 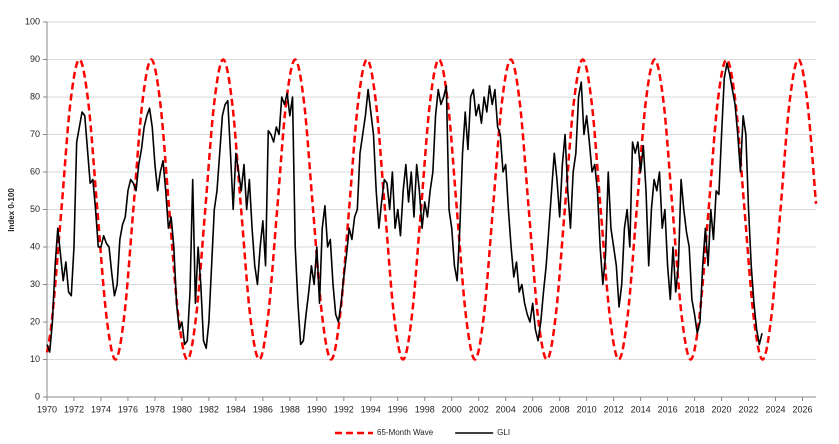 I want to click on x-tick-label: 1970, so click(x=47, y=409).